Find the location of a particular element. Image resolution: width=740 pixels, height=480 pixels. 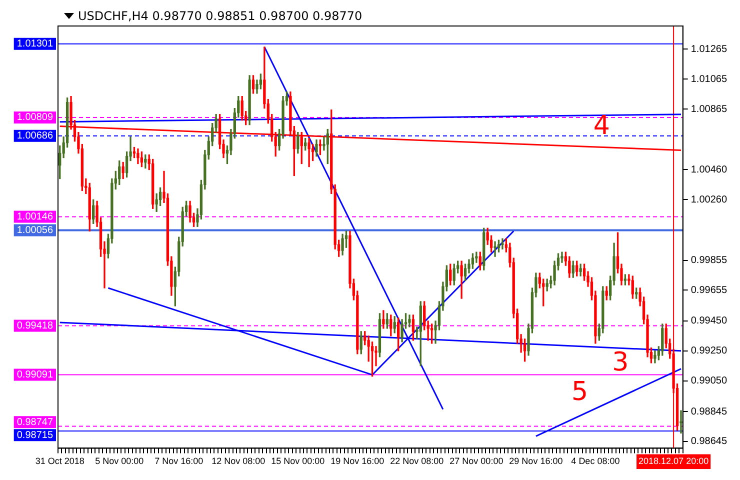

annotation: 4 is located at coordinates (601, 126).